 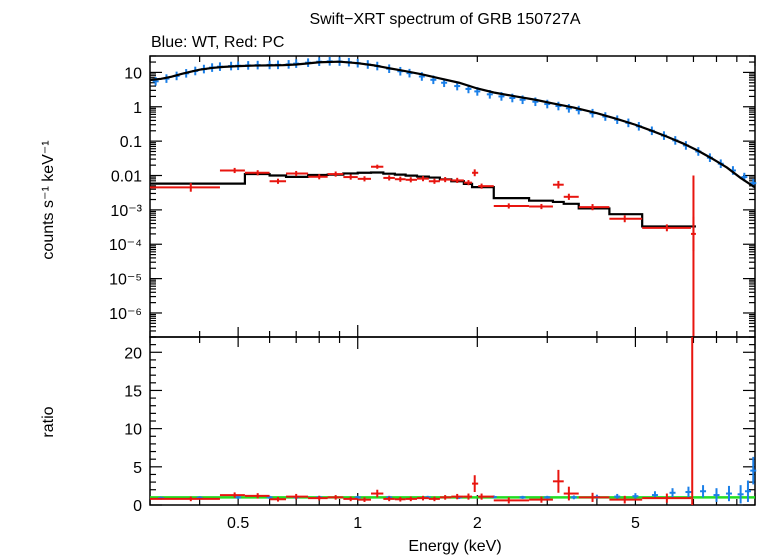 What do you see at coordinates (477, 523) in the screenshot?
I see `x-tick-label: 2` at bounding box center [477, 523].